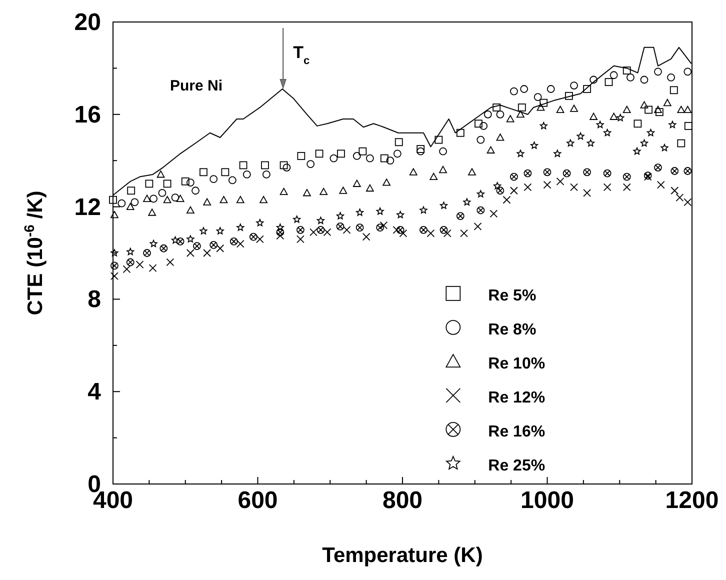 The image size is (726, 580). What do you see at coordinates (402, 500) in the screenshot?
I see `x-tick-label: 800` at bounding box center [402, 500].